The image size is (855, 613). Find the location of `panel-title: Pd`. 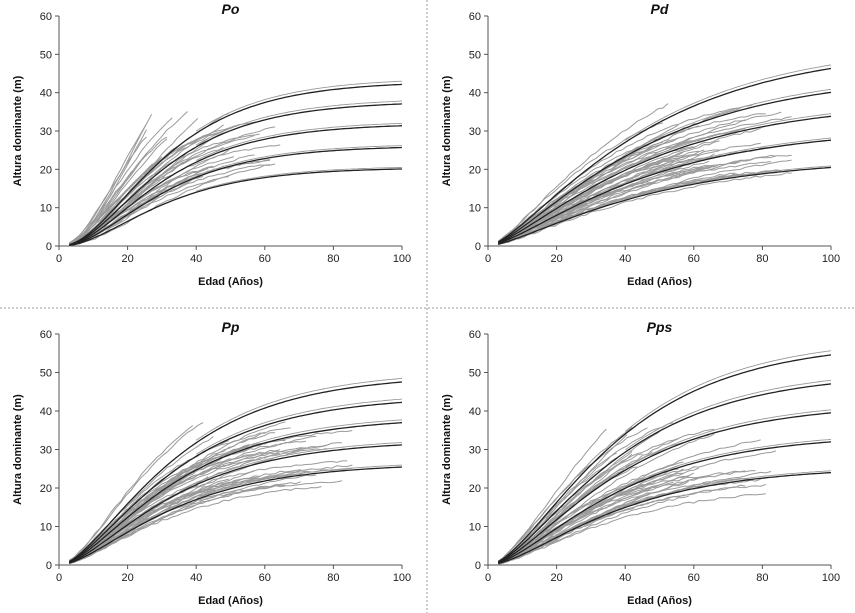

panel-title: Pd is located at coordinates (660, 9).